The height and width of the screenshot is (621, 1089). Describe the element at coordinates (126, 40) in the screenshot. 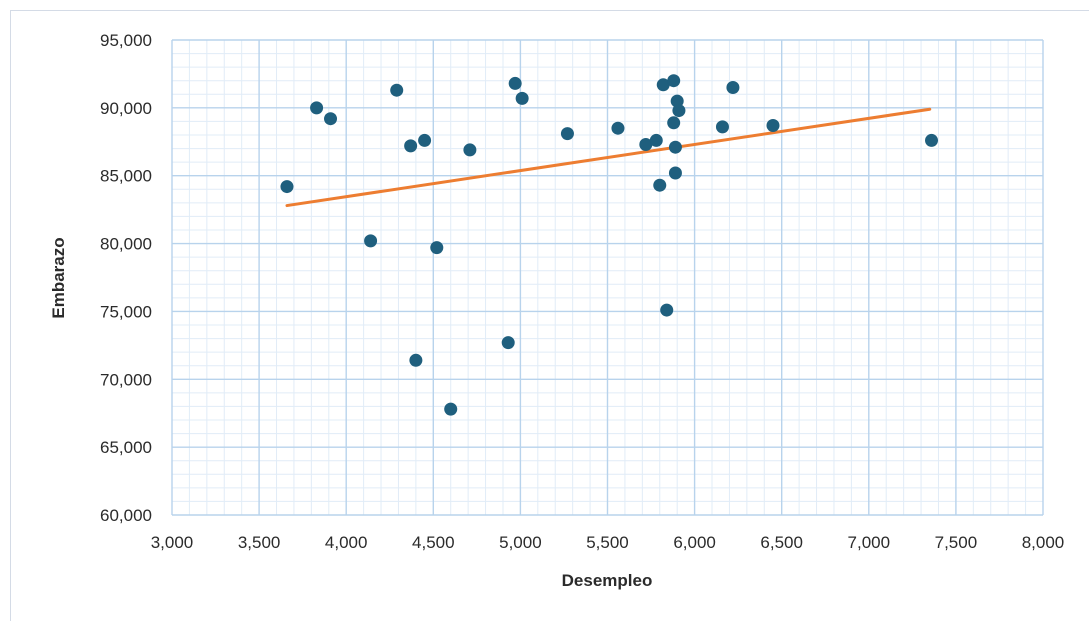

I see `y-tick-label: 95,000` at that location.